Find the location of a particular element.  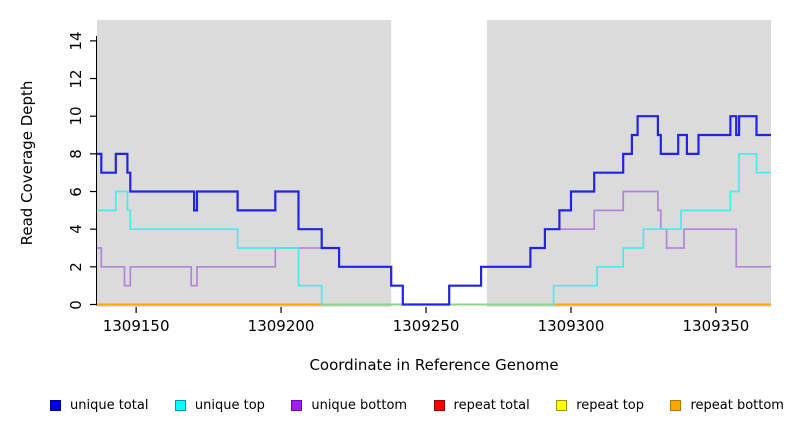

legend-label: repeat bottom is located at coordinates (737, 405).